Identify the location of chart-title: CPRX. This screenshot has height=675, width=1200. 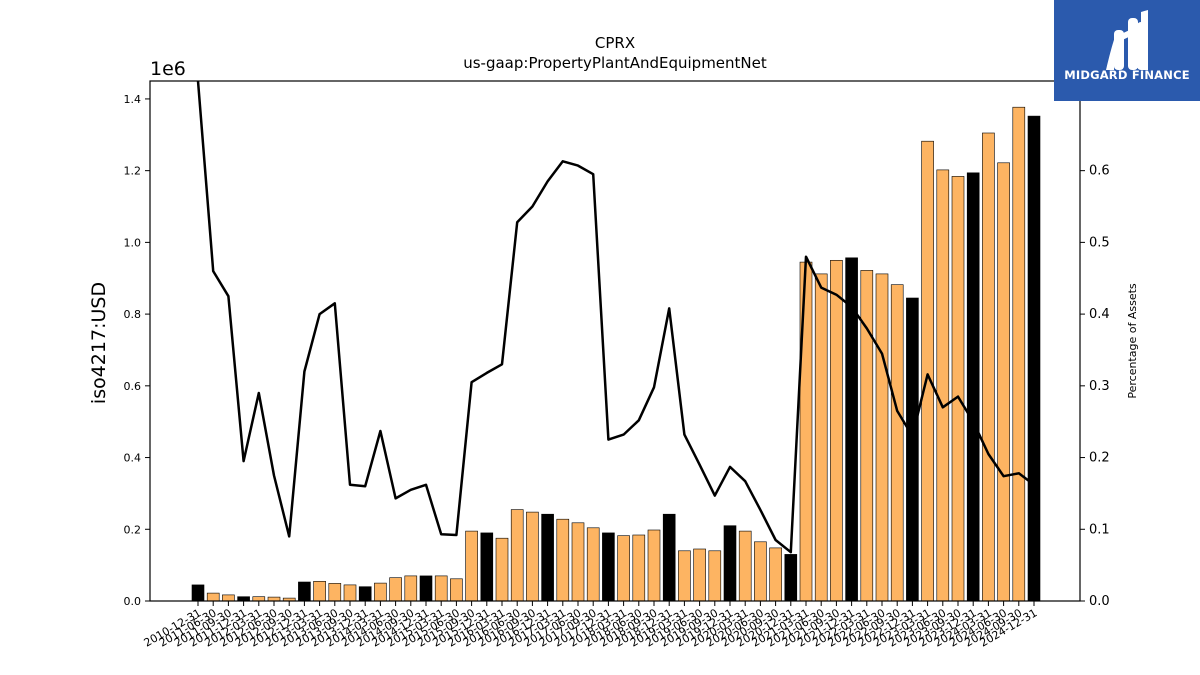
(615, 43).